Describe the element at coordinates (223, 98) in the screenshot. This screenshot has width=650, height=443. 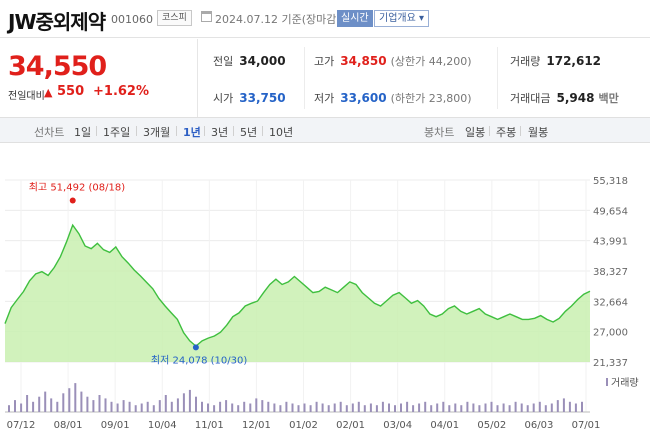
I see `stat-label: 시가` at that location.